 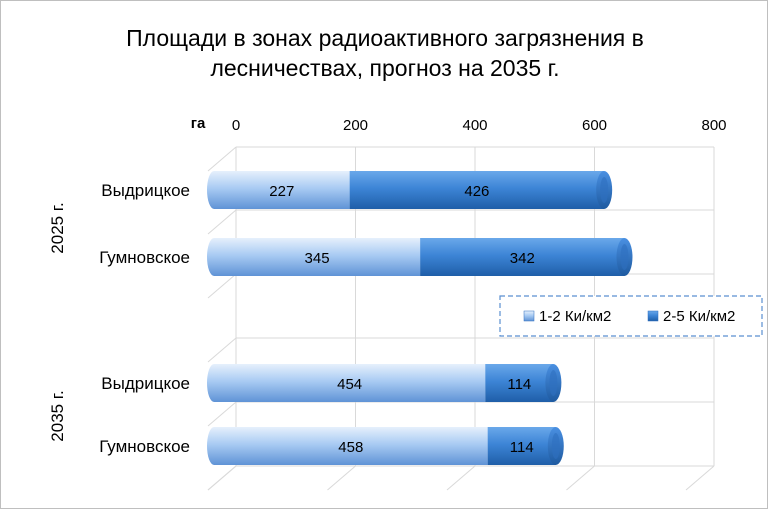 I want to click on data-label: 458, so click(x=350, y=447).